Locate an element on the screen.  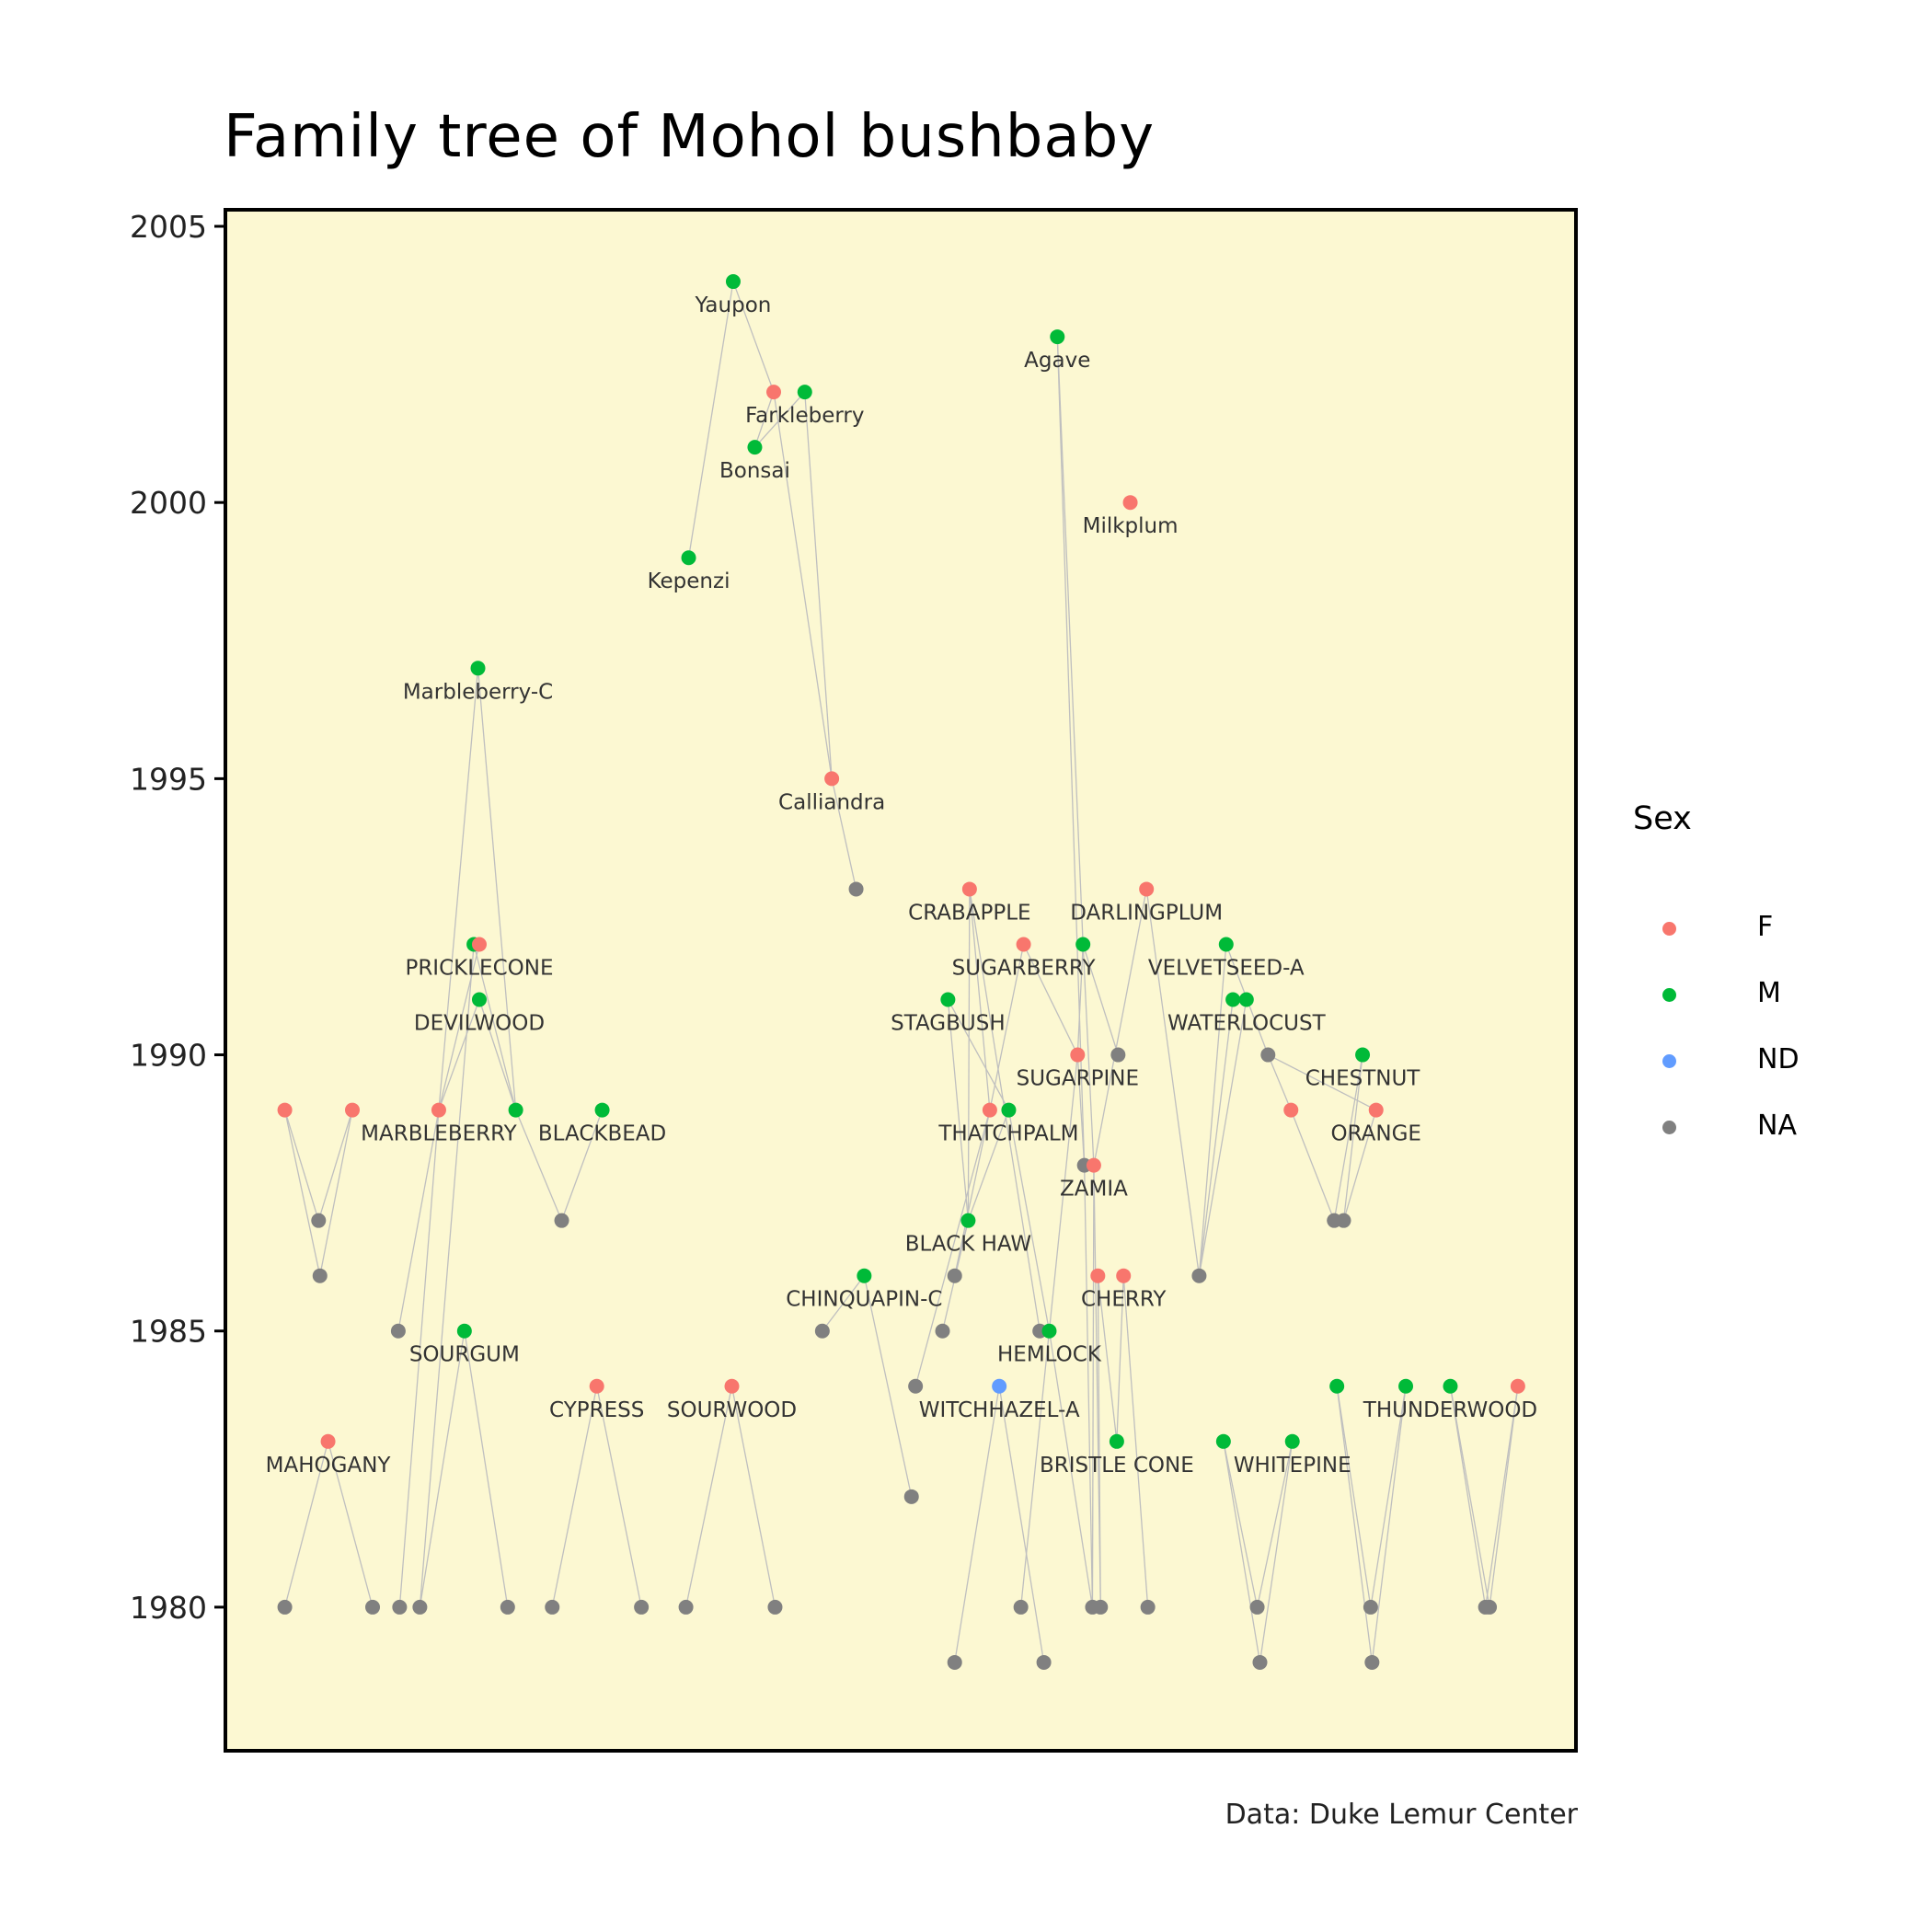
point-label: Calliandra is located at coordinates (831, 802).